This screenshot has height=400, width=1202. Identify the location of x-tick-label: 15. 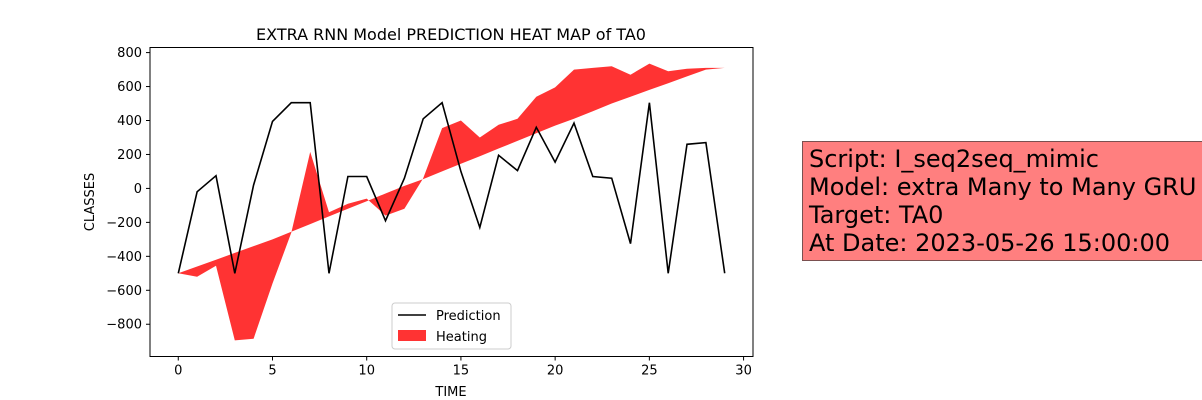
(461, 371).